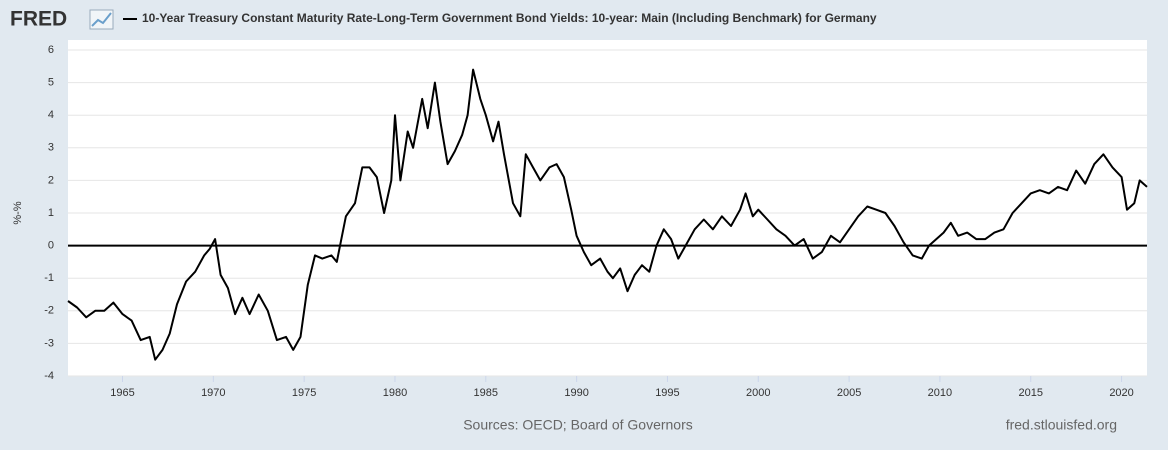 This screenshot has height=450, width=1168. I want to click on y-tick-label: 3, so click(51, 148).